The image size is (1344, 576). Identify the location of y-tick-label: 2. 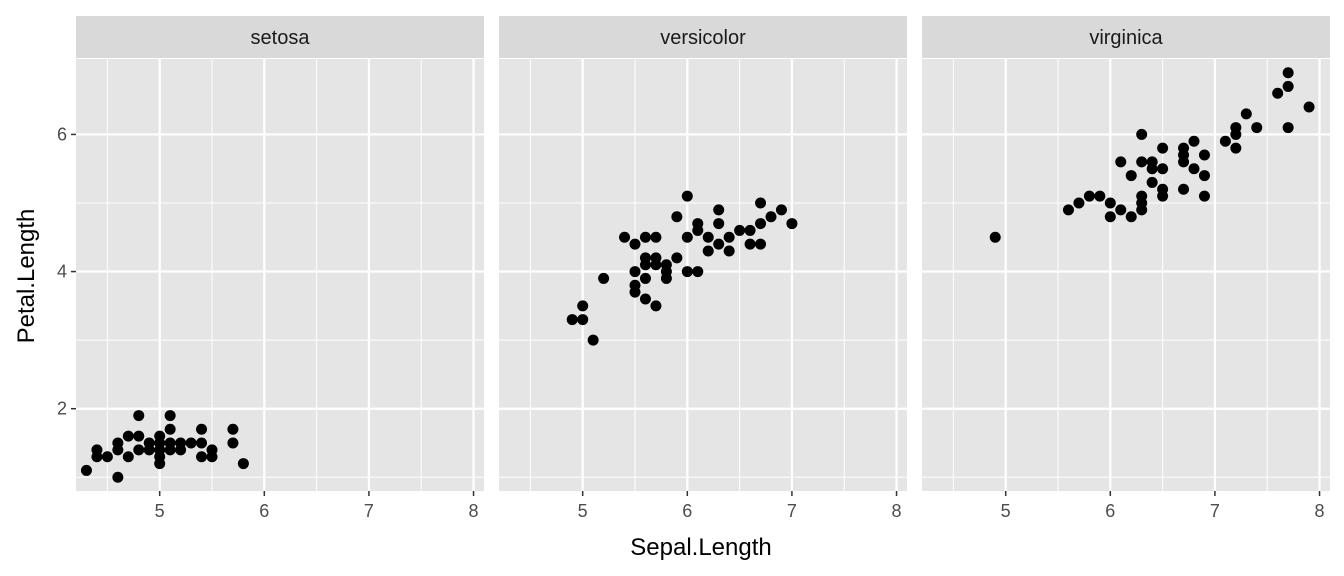
(62, 409).